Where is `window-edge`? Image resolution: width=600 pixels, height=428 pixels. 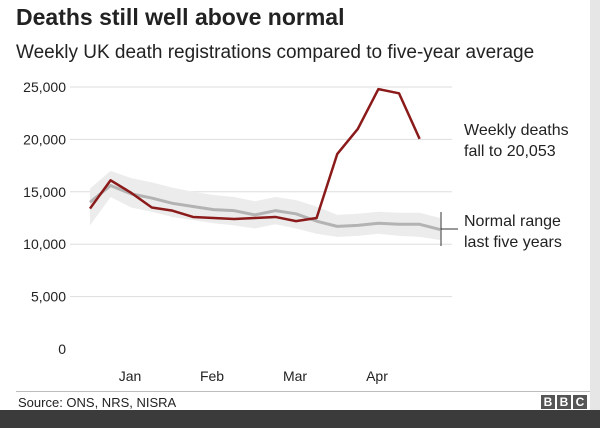 window-edge is located at coordinates (595, 214).